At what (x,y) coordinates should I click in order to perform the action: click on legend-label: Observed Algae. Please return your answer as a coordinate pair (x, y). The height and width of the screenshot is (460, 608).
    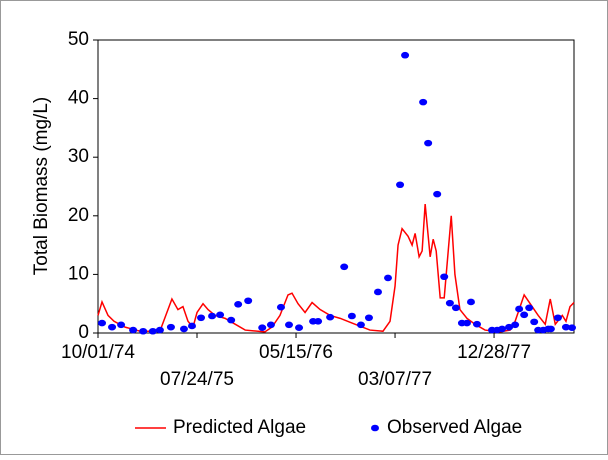
    Looking at the image, I should click on (454, 427).